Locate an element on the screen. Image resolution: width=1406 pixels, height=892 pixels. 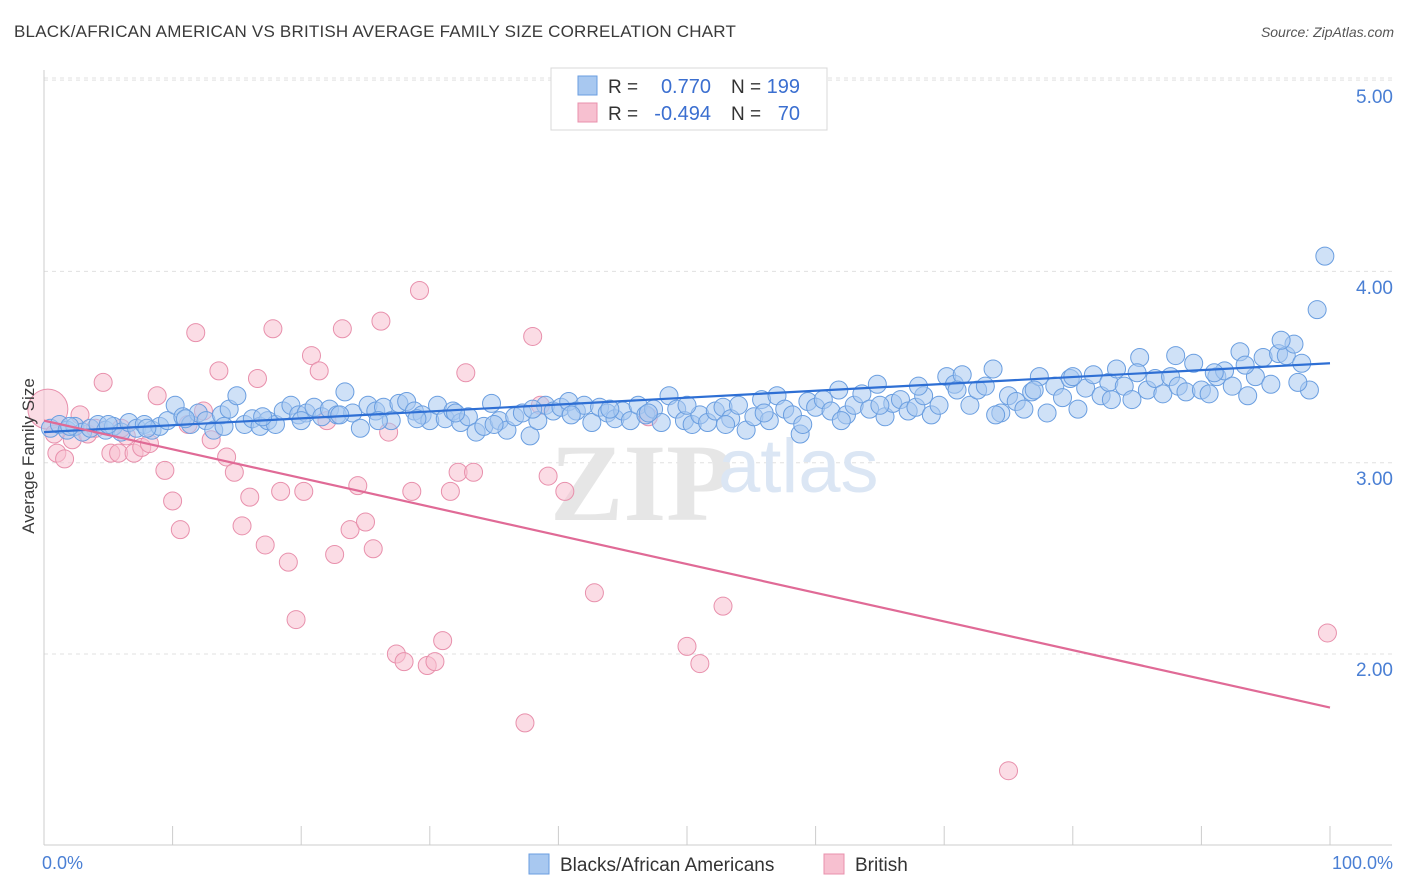
blue-trend-line is located at coordinates (687, 398).